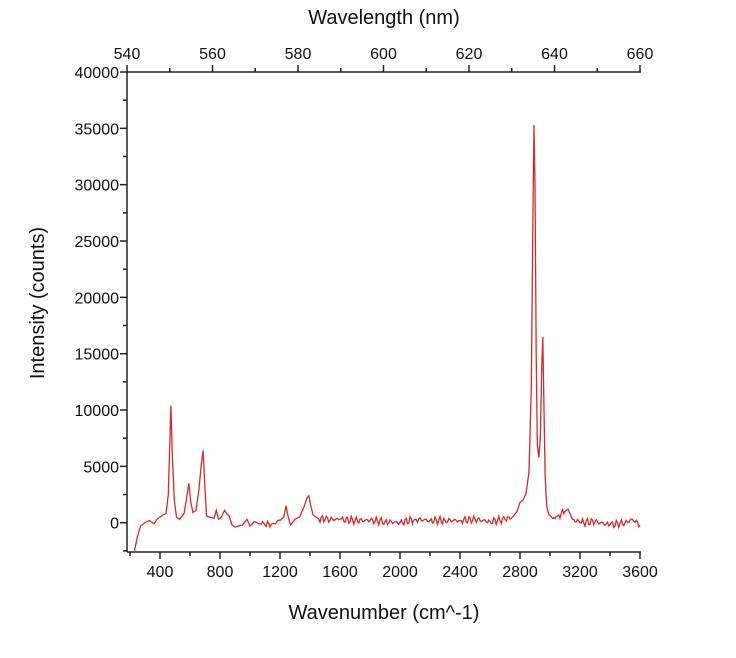  Describe the element at coordinates (384, 18) in the screenshot. I see `top-axis-label: Wavelength (nm)` at that location.